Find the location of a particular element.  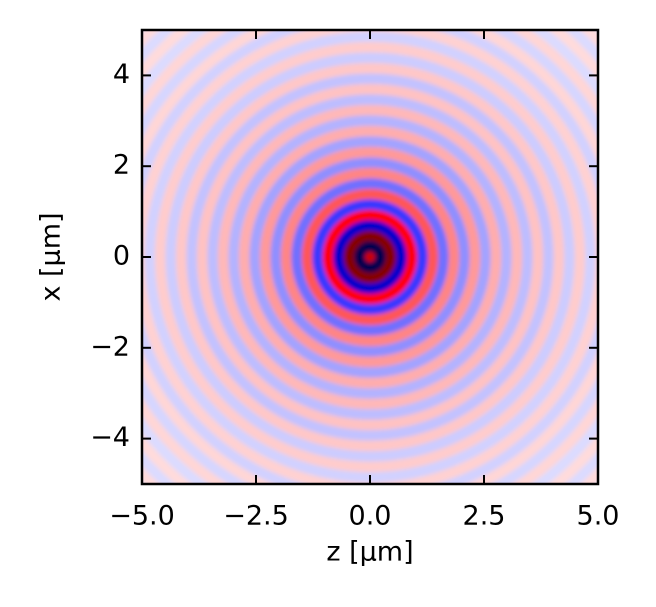

x-axis-label: z [µm] is located at coordinates (369, 552).